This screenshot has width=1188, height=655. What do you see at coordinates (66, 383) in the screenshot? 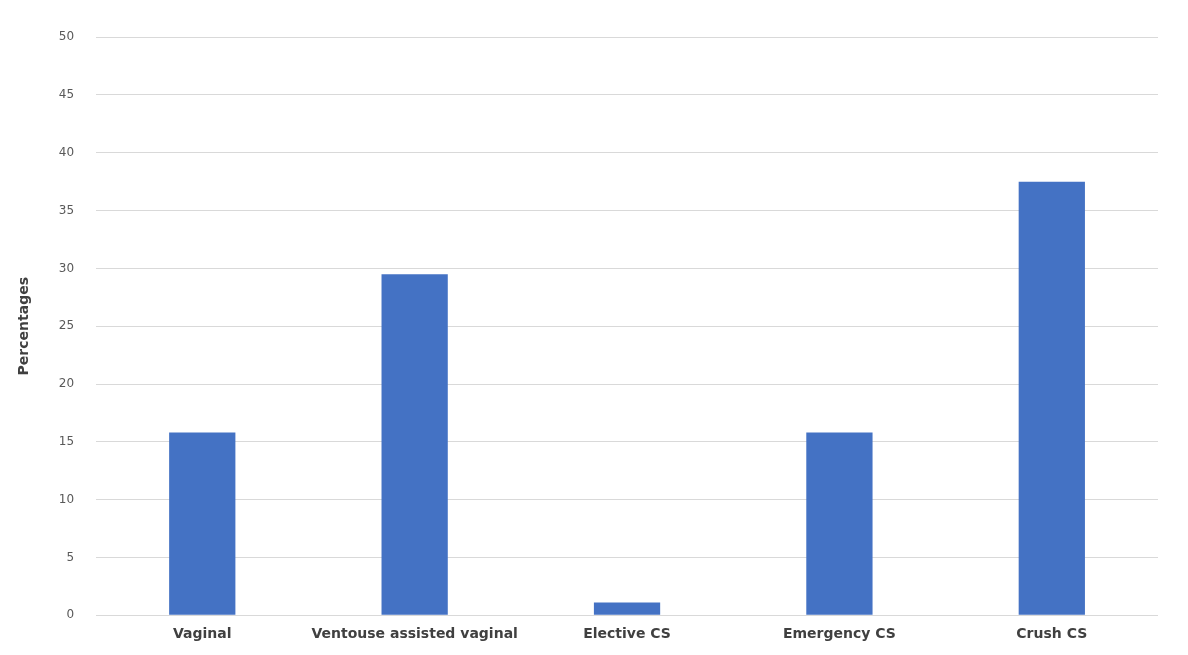
I see `y-tick-label: 20` at bounding box center [66, 383].